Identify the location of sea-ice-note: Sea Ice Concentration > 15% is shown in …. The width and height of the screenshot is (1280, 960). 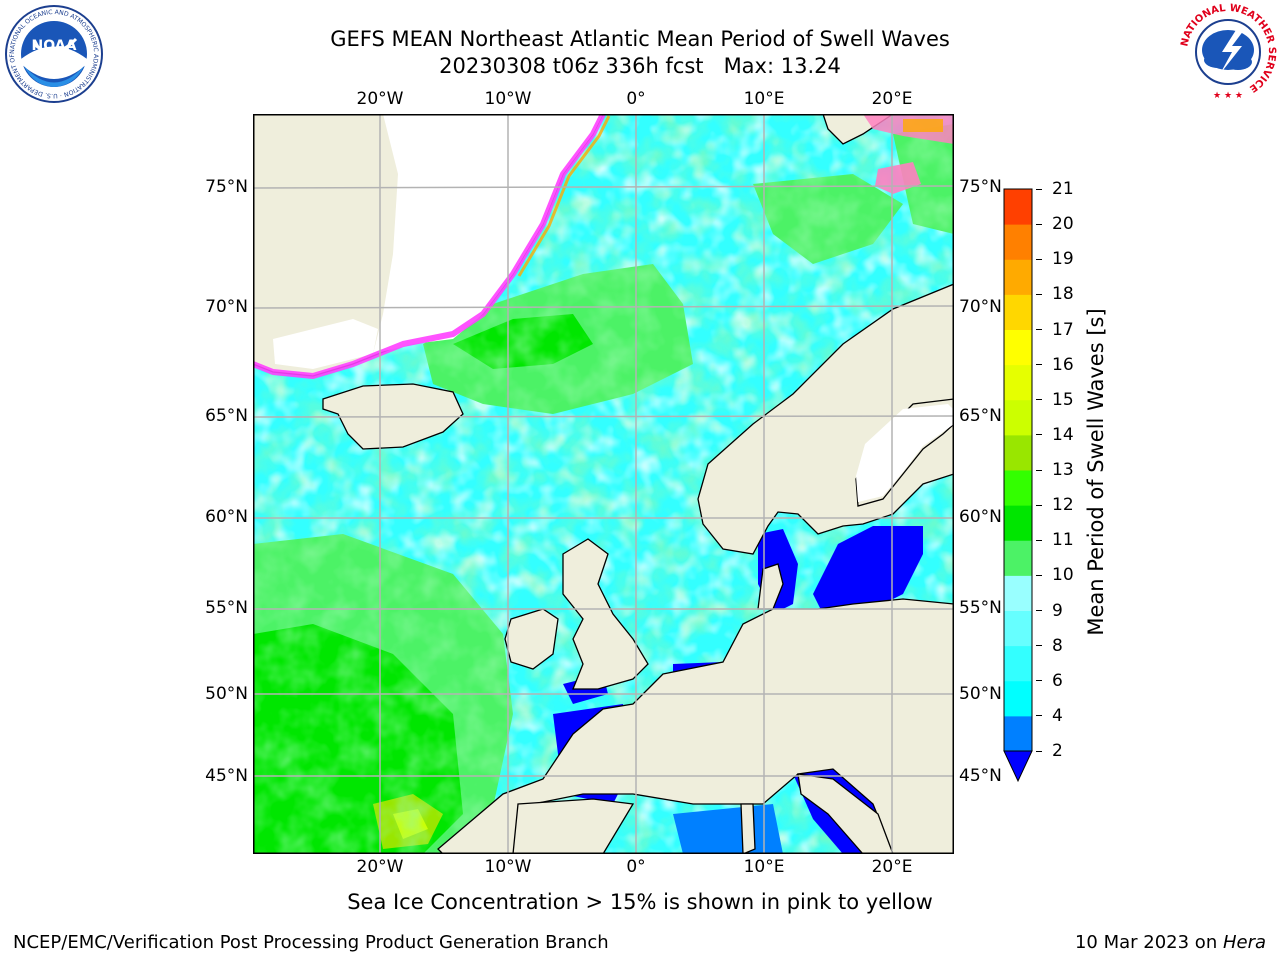
(640, 902).